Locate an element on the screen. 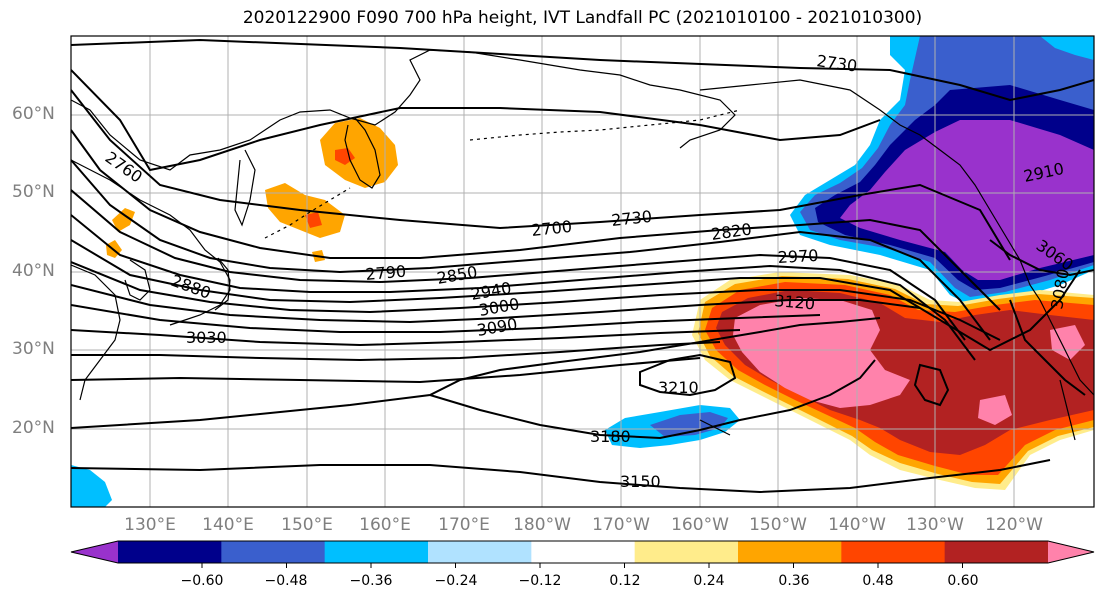  contour-label: 3180 is located at coordinates (610, 436).